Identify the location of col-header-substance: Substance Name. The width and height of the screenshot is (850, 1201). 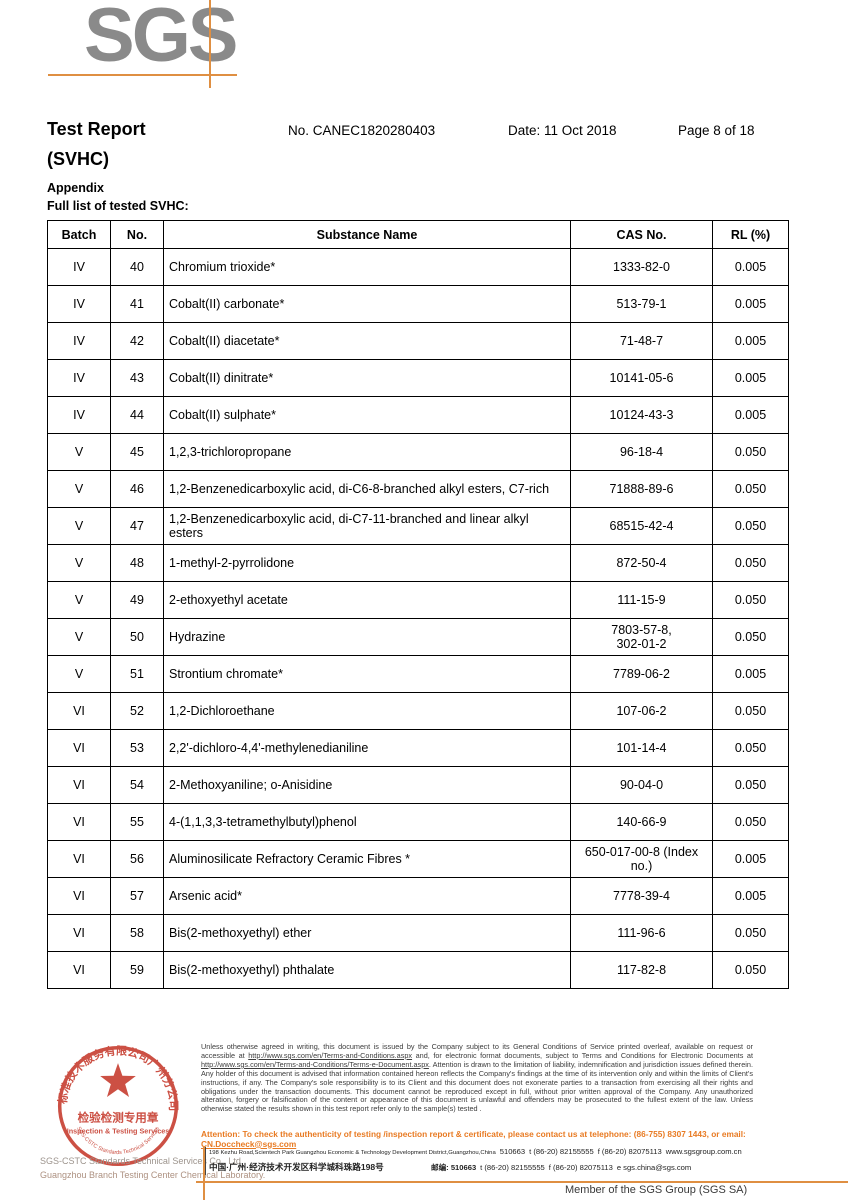
(367, 234).